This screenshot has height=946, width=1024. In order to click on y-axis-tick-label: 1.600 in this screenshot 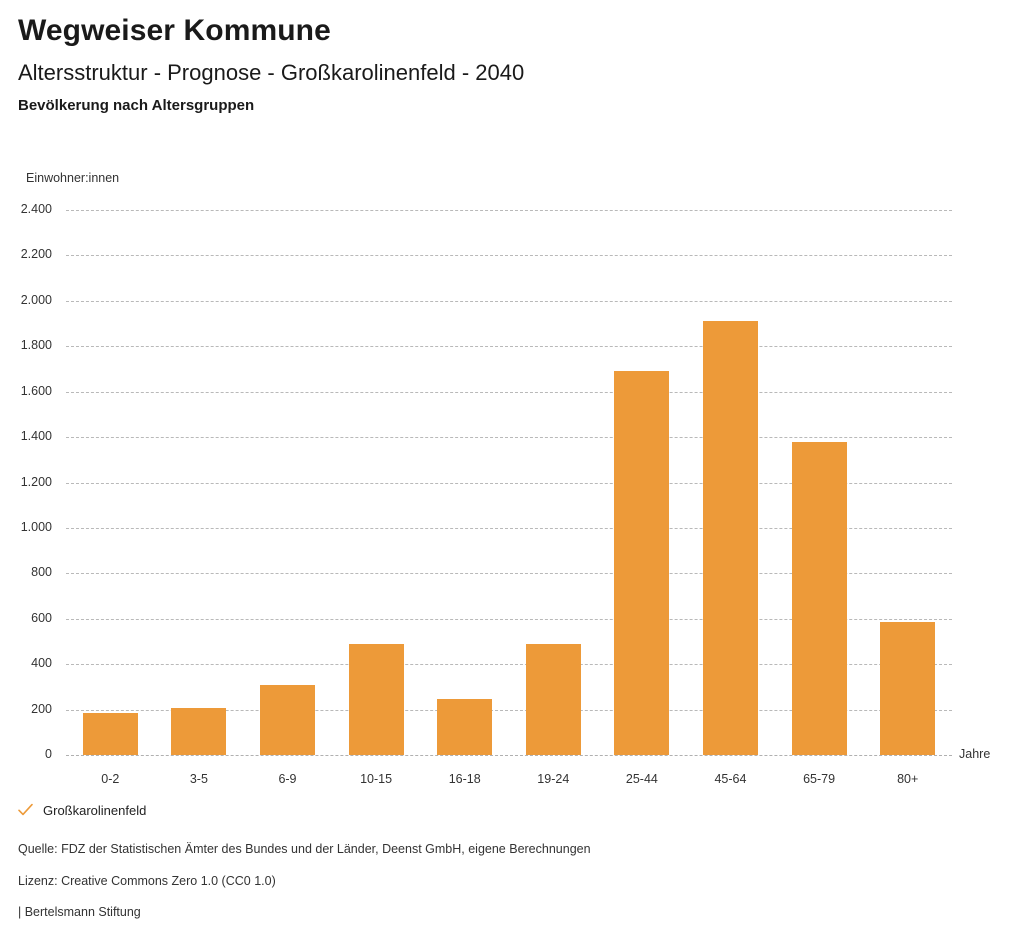, I will do `click(36, 390)`.